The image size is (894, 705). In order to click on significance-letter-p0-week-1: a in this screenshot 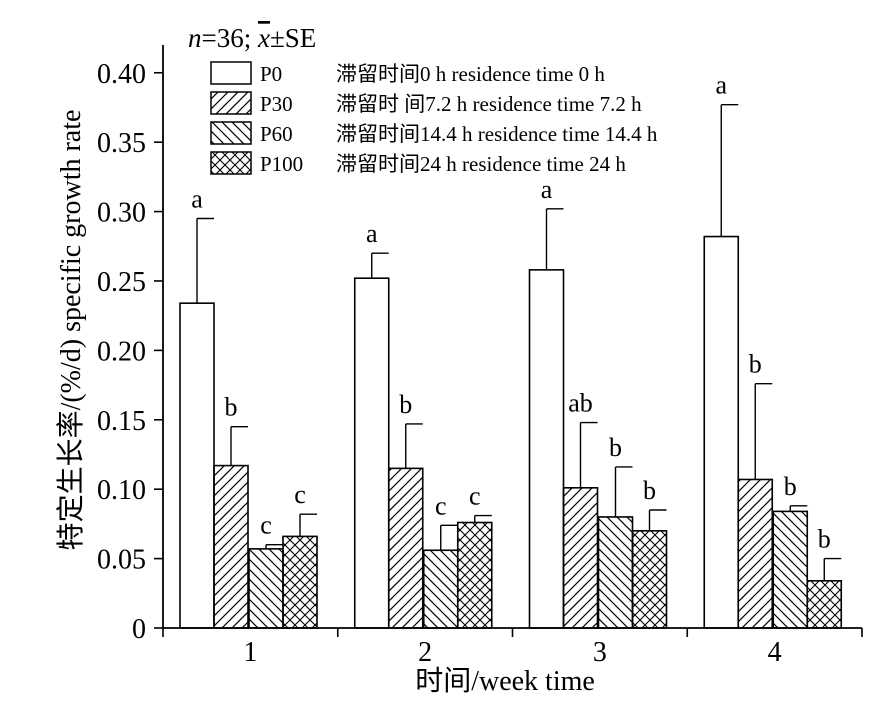, I will do `click(197, 199)`.